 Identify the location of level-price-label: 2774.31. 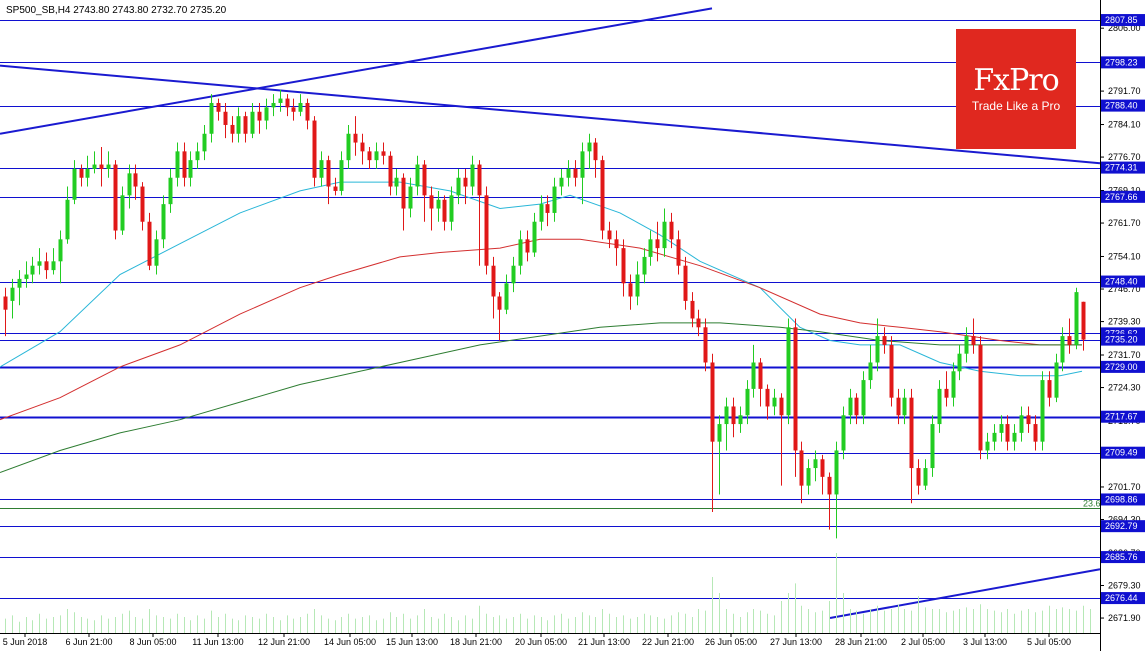
(1121, 168).